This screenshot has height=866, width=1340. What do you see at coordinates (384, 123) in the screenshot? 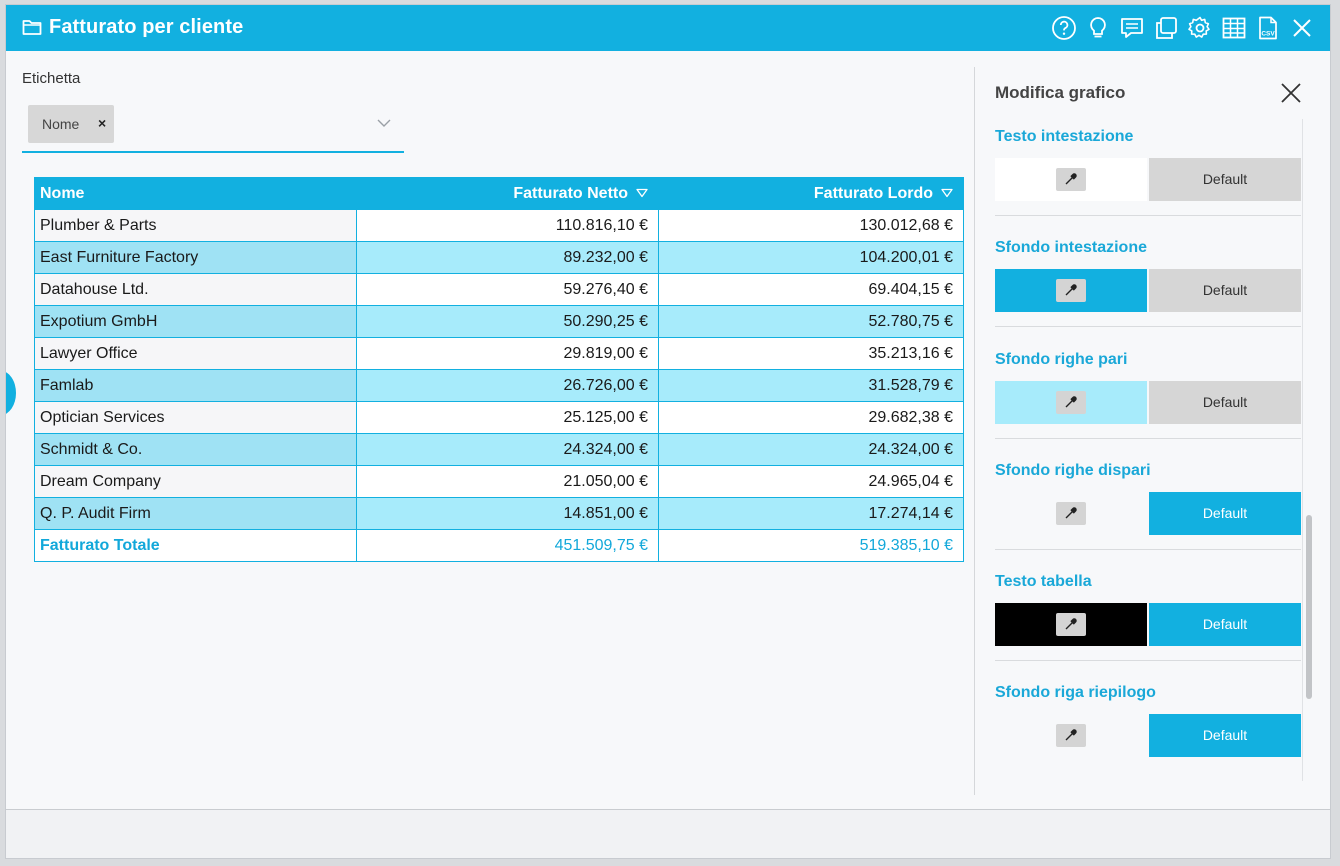
I see `chevron-down-icon` at bounding box center [384, 123].